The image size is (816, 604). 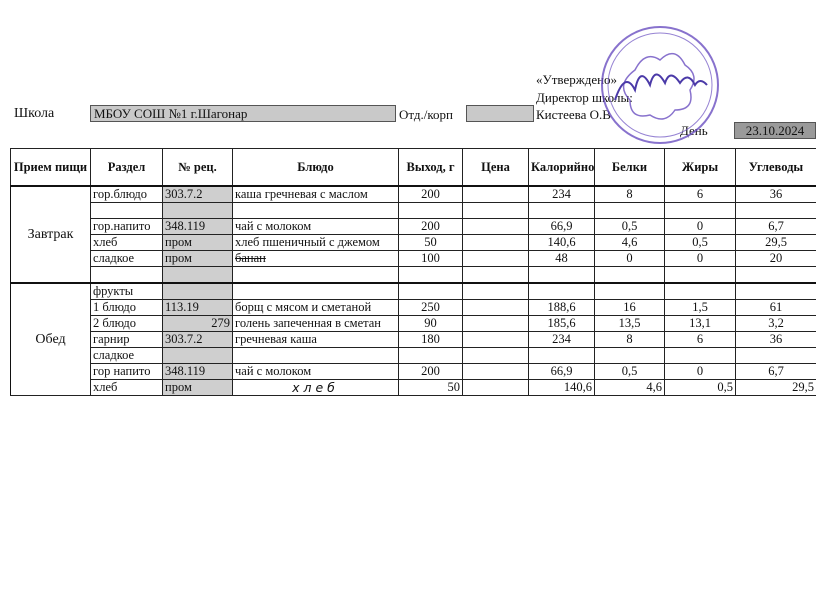 What do you see at coordinates (775, 258) in the screenshot?
I see `cell-carb: 20` at bounding box center [775, 258].